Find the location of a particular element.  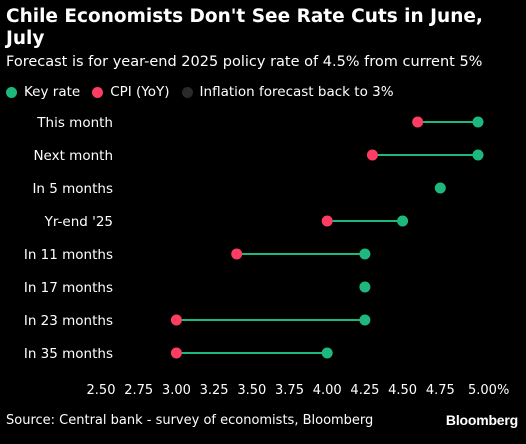

legend-label-key-rate: Key rate is located at coordinates (52, 92).